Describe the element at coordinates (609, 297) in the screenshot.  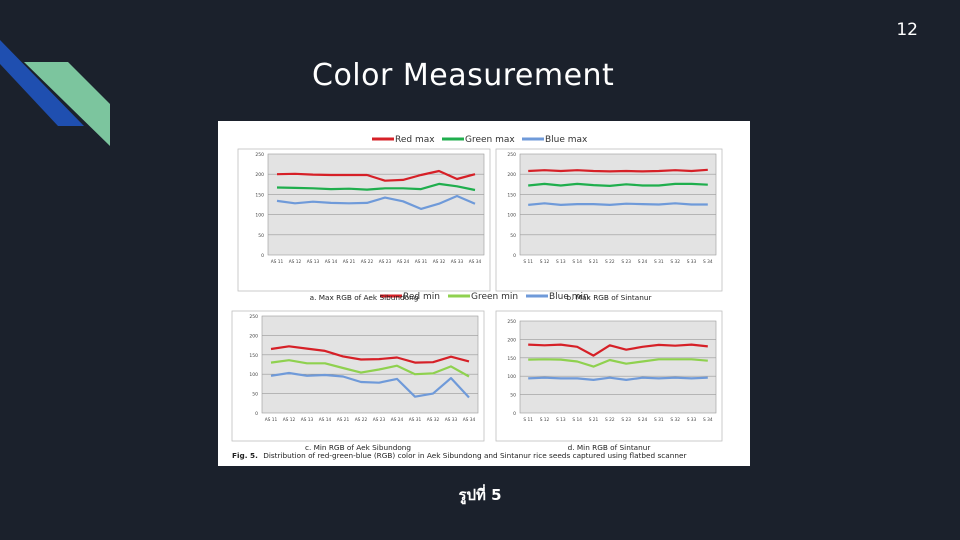
I see `chart-title: b. Max RGB of Sintanur` at that location.